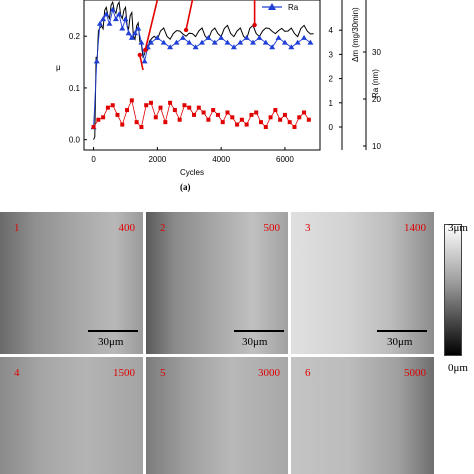  Describe the element at coordinates (185, 187) in the screenshot. I see `chart-caption: (a)` at that location.